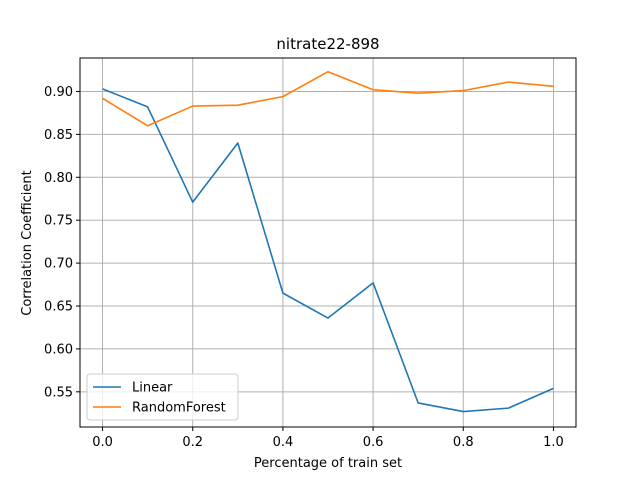 Image resolution: width=640 pixels, height=480 pixels. I want to click on y-tick-label: 0.80, so click(58, 178).